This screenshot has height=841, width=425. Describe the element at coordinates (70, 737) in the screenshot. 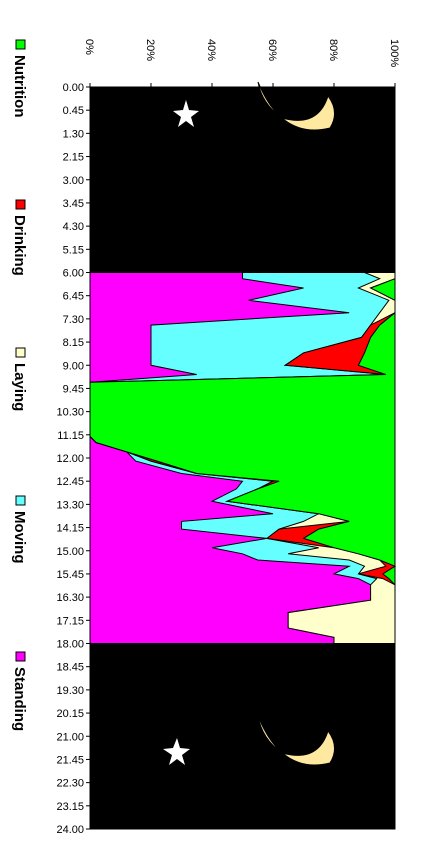

I see `time-tick-label: 21.00` at that location.